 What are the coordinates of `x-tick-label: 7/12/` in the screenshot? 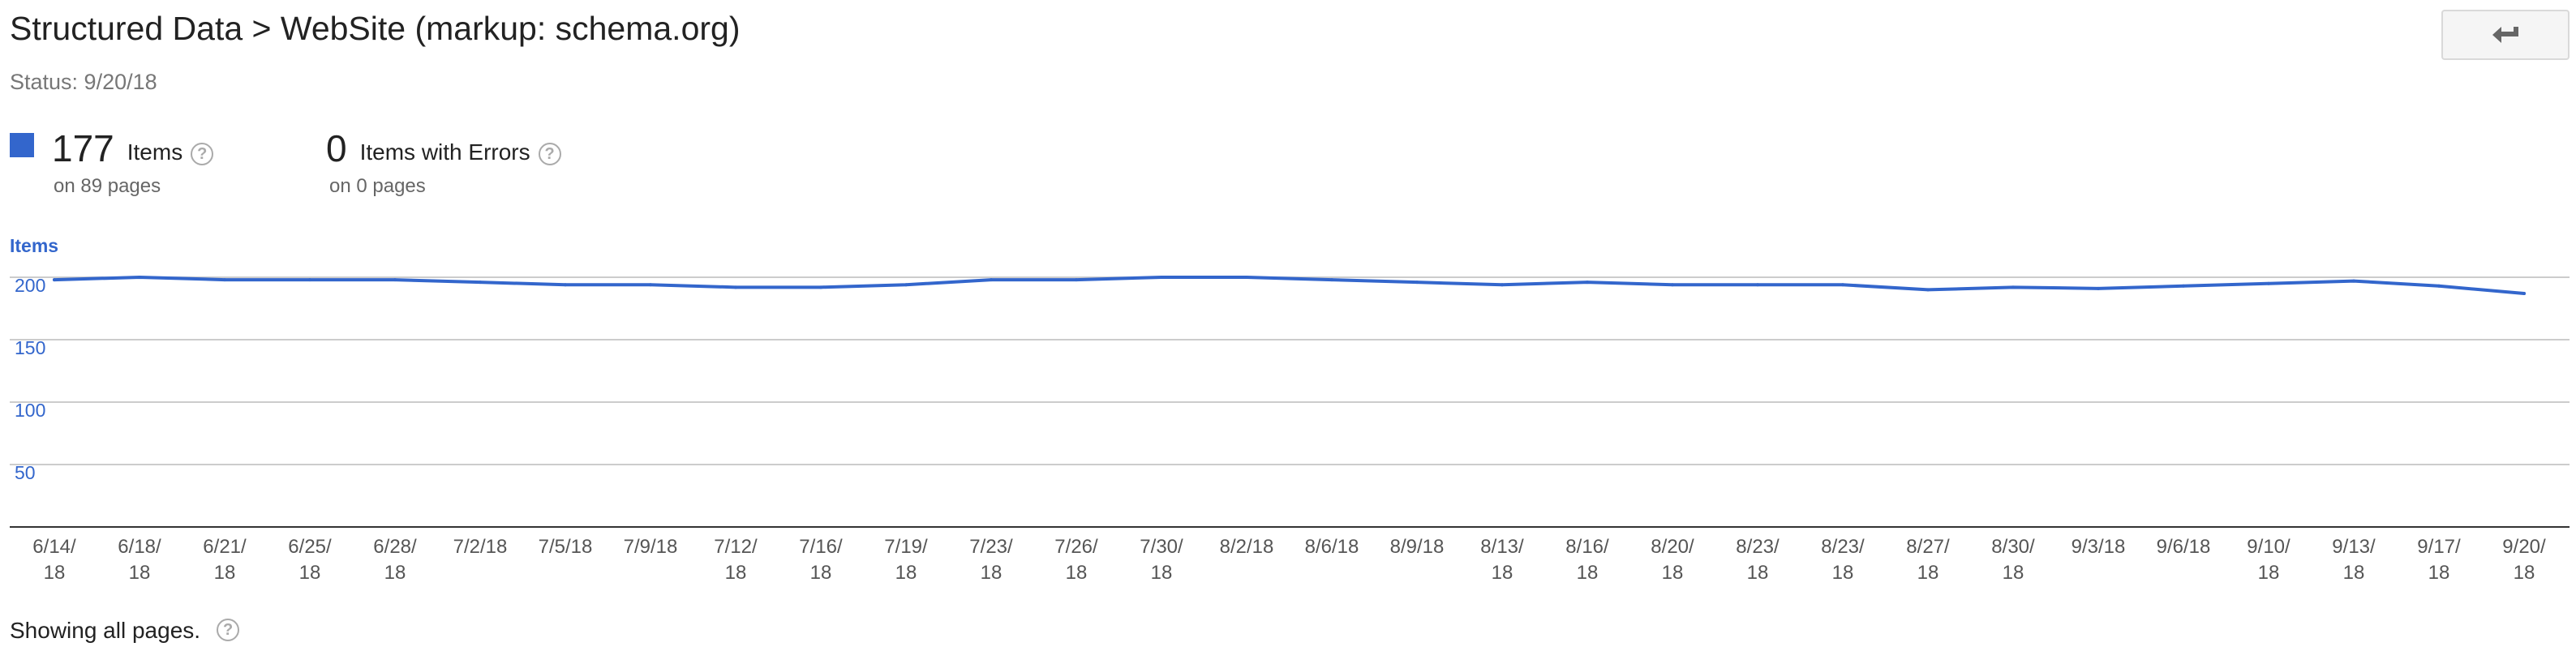 It's located at (736, 547).